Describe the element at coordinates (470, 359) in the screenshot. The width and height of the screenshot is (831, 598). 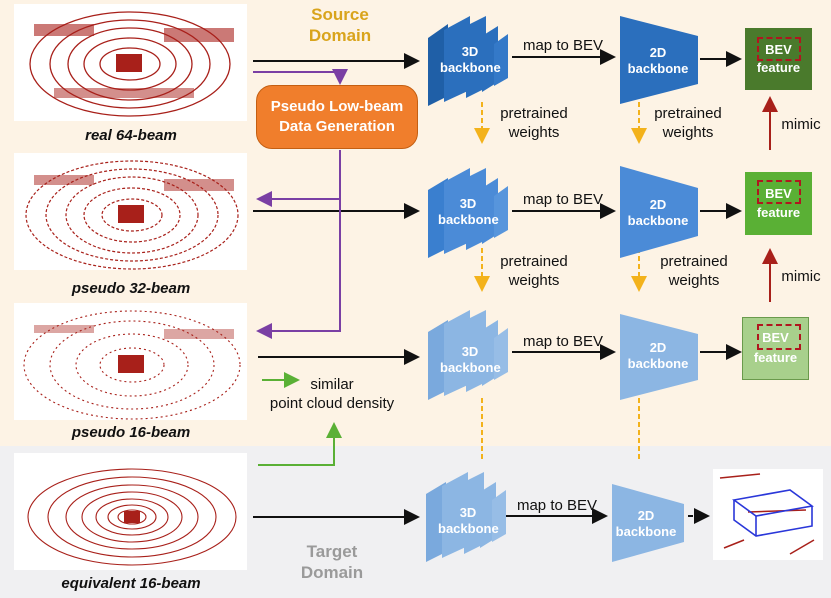
I see `backbone-3d-label-3: 3D backbone` at that location.